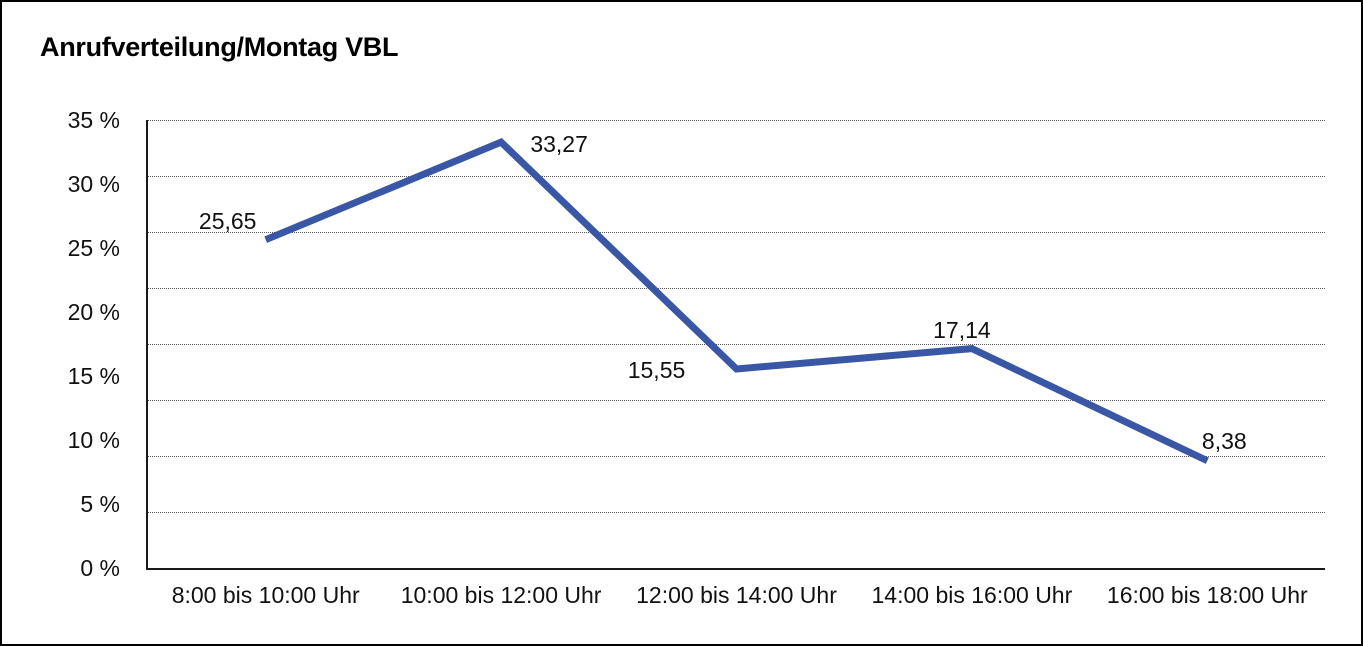 This screenshot has height=646, width=1363. What do you see at coordinates (93, 248) in the screenshot?
I see `y-tick-label: 25 %` at bounding box center [93, 248].